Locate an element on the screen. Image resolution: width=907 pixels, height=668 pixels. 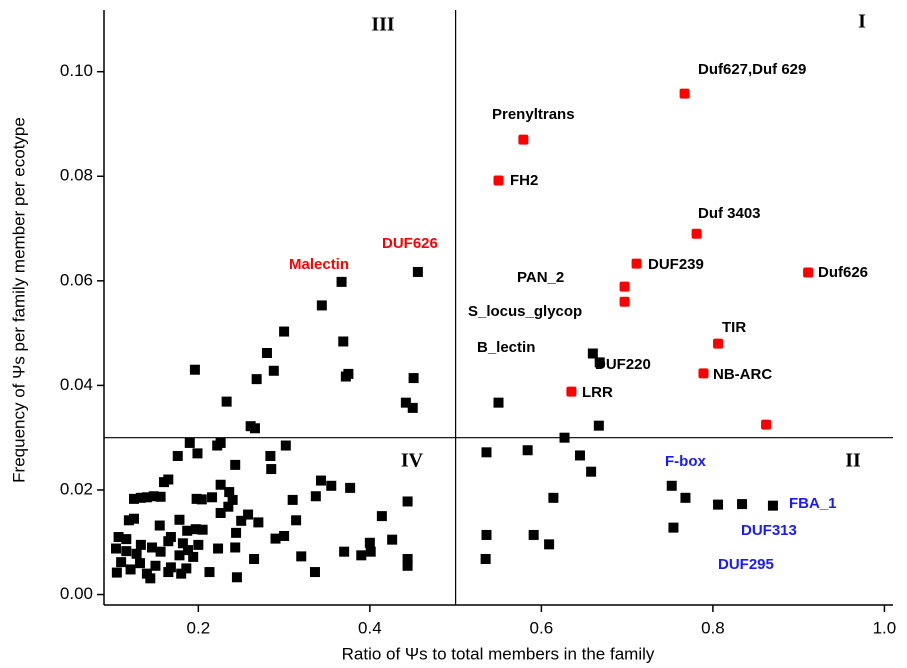
quadrant-label: II is located at coordinates (853, 461).